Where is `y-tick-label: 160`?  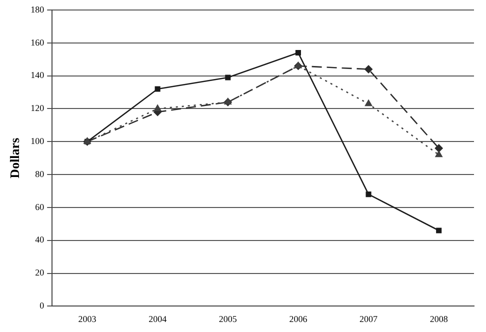
y-tick-label: 160 is located at coordinates (37, 42).